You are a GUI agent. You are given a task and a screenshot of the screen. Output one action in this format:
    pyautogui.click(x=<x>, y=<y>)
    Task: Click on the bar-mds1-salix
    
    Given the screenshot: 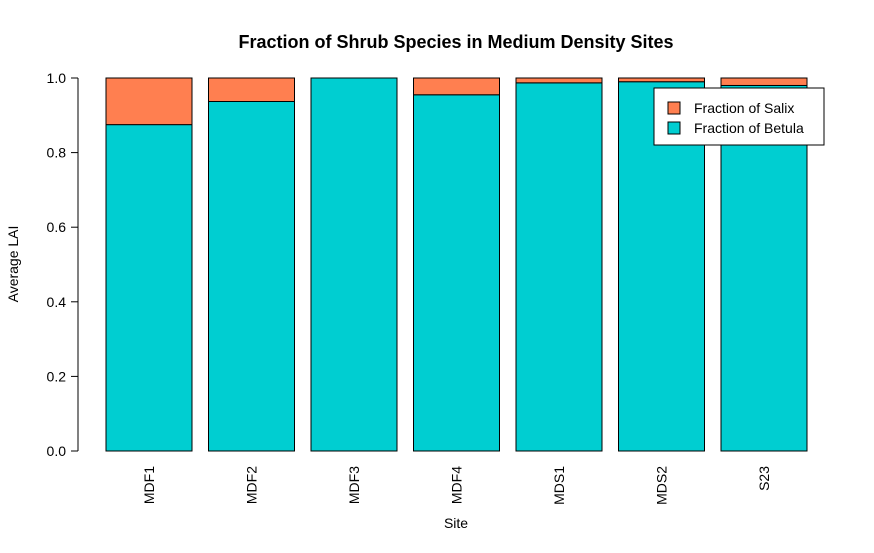 What is the action you would take?
    pyautogui.click(x=559, y=80)
    